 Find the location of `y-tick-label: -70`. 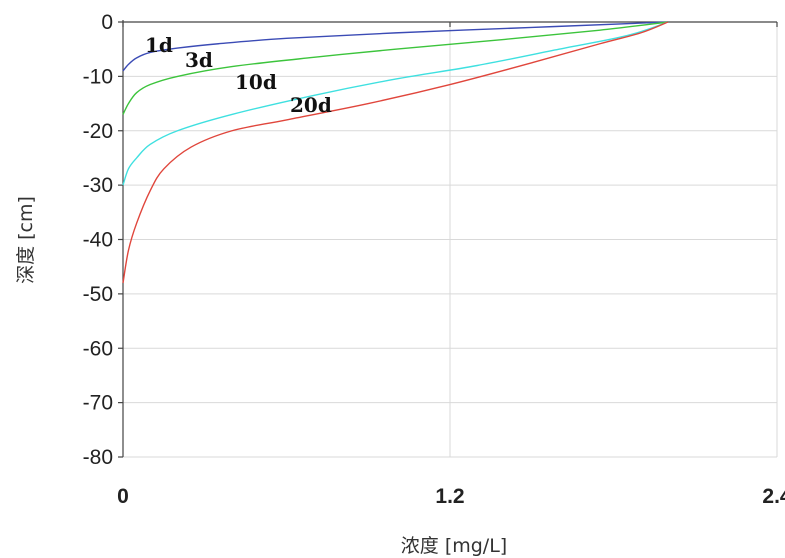

y-tick-label: -70 is located at coordinates (98, 403).